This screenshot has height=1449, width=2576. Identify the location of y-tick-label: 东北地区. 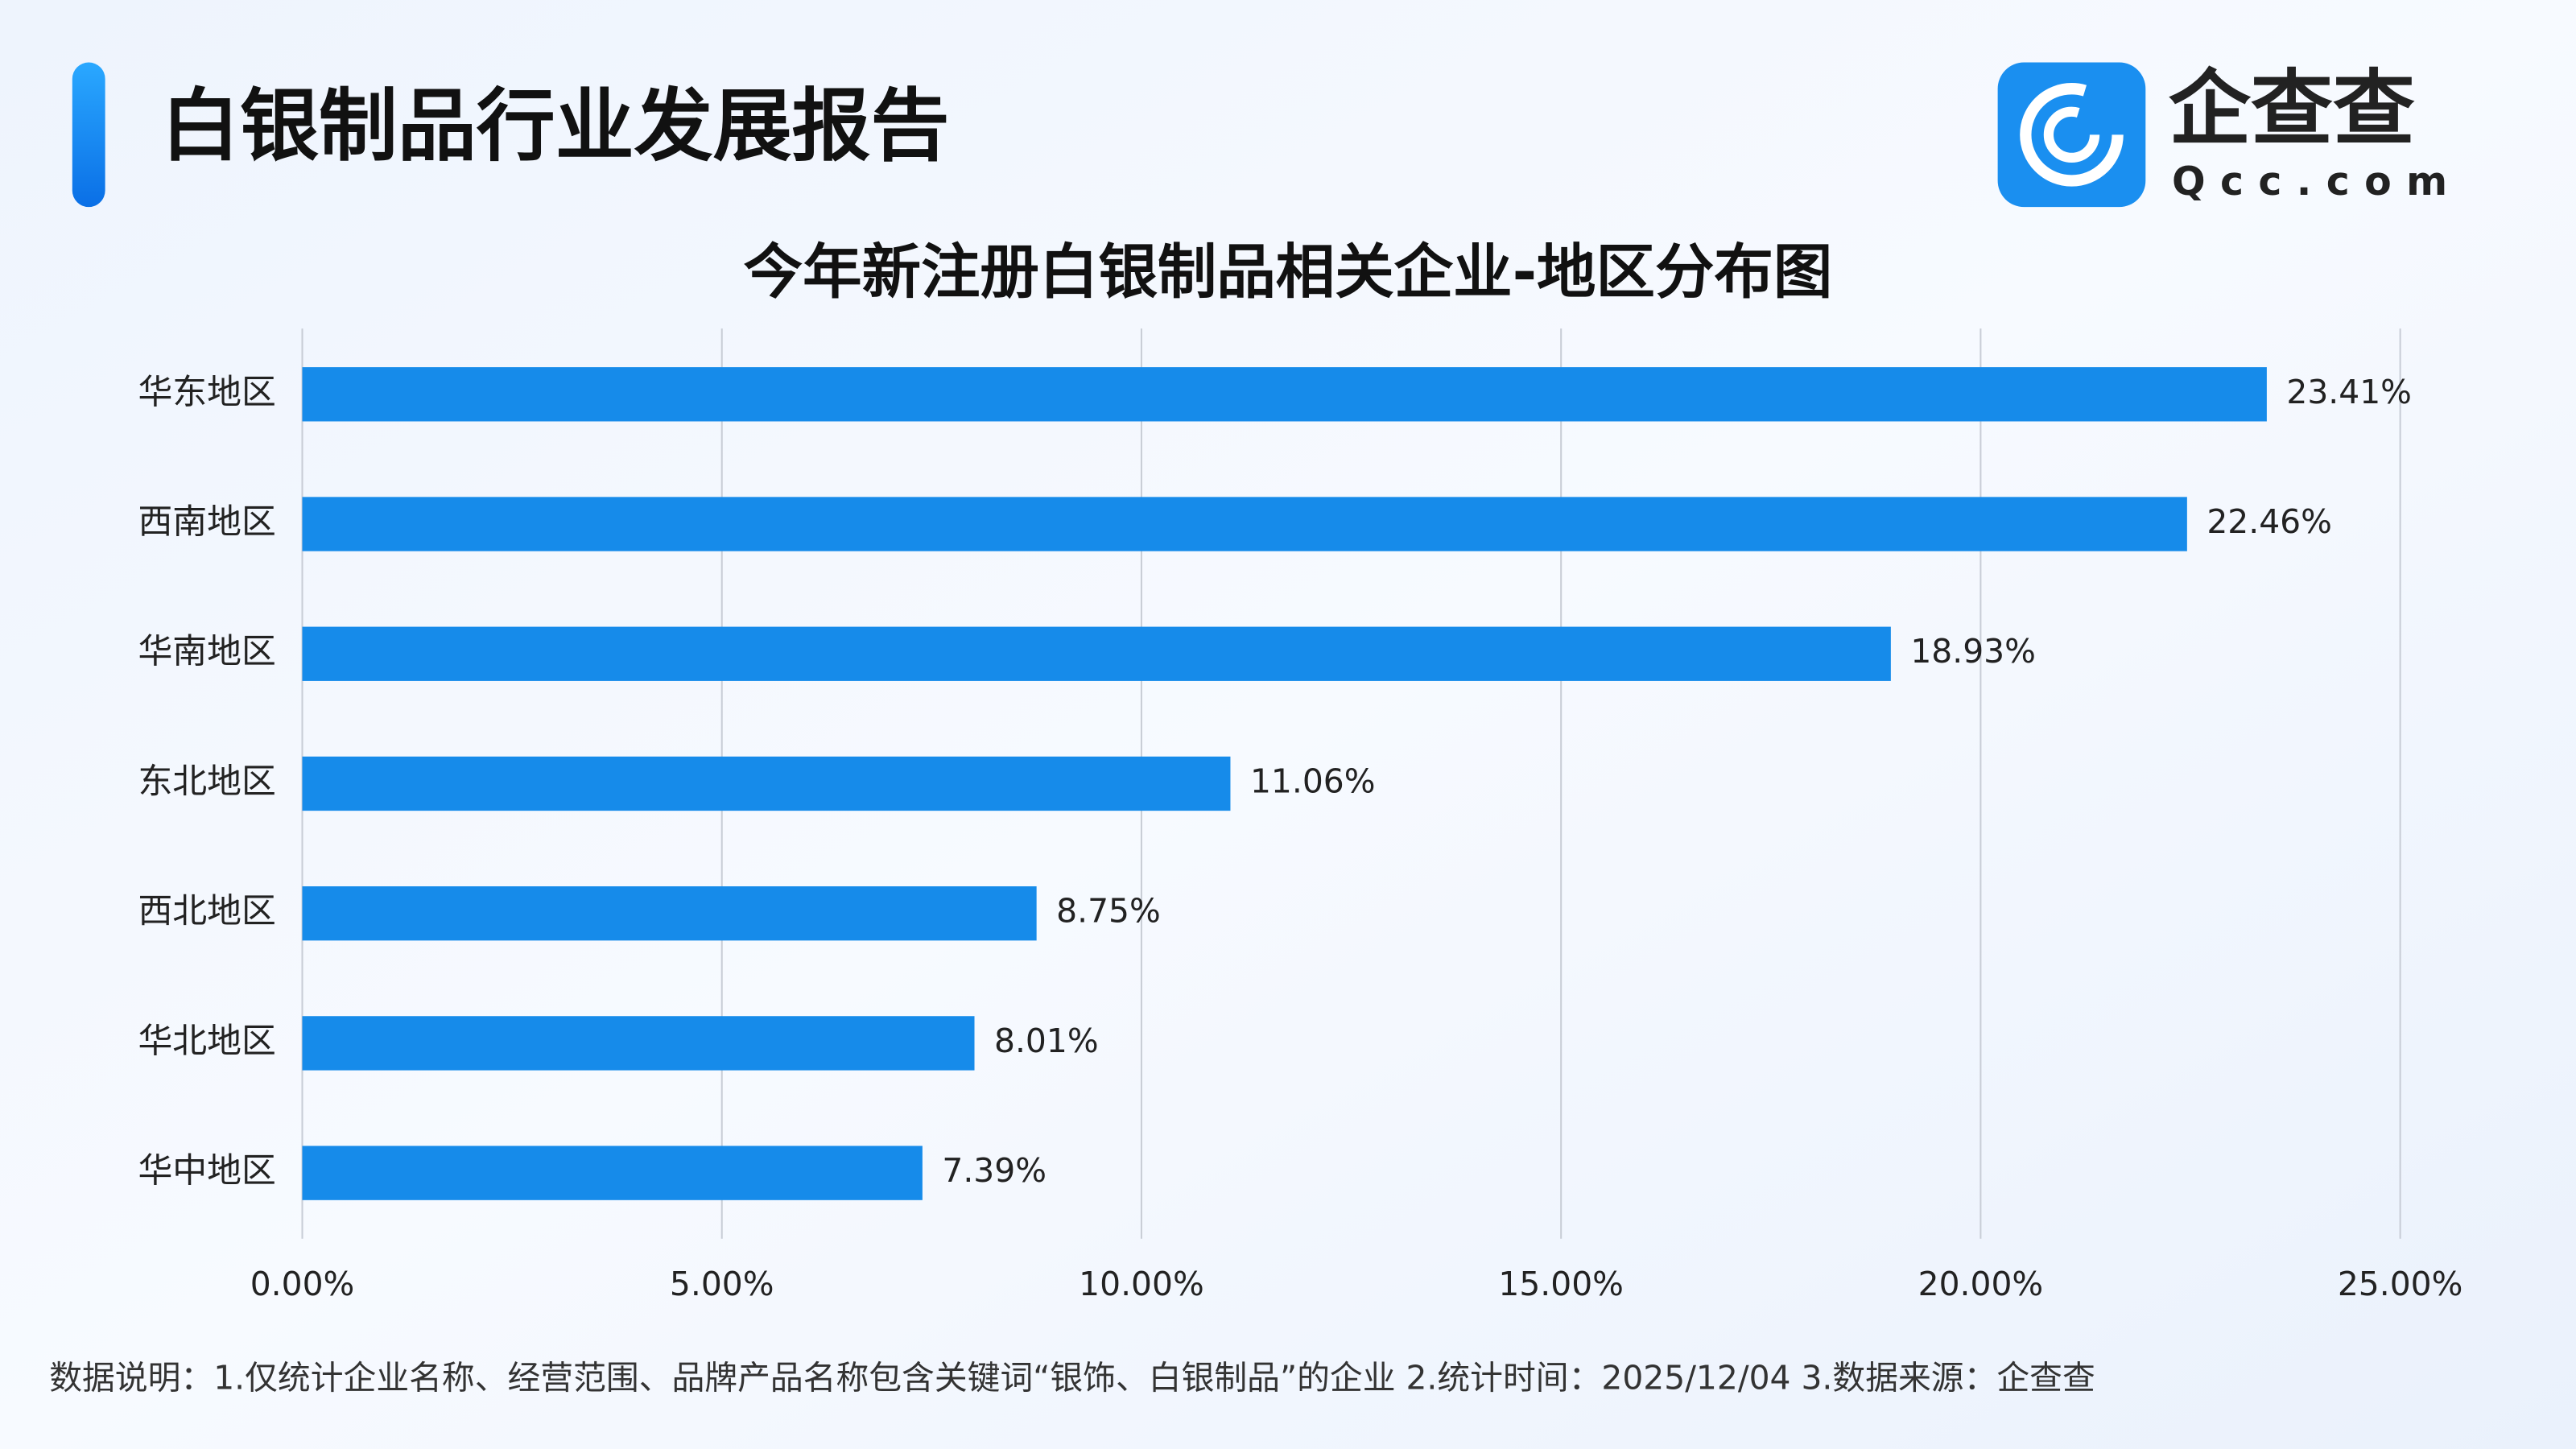
(206, 782).